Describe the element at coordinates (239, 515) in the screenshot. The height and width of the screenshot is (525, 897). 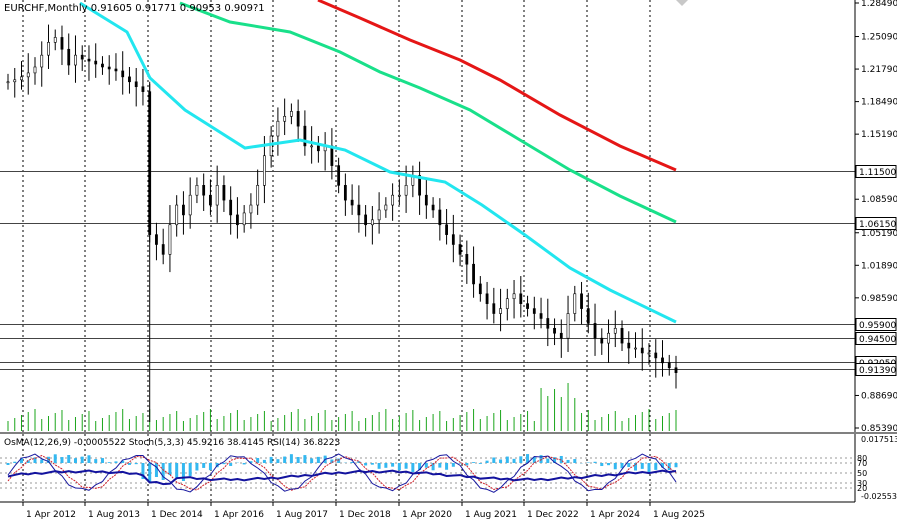
I see `time-tick-label: 1 Apr 2016` at that location.